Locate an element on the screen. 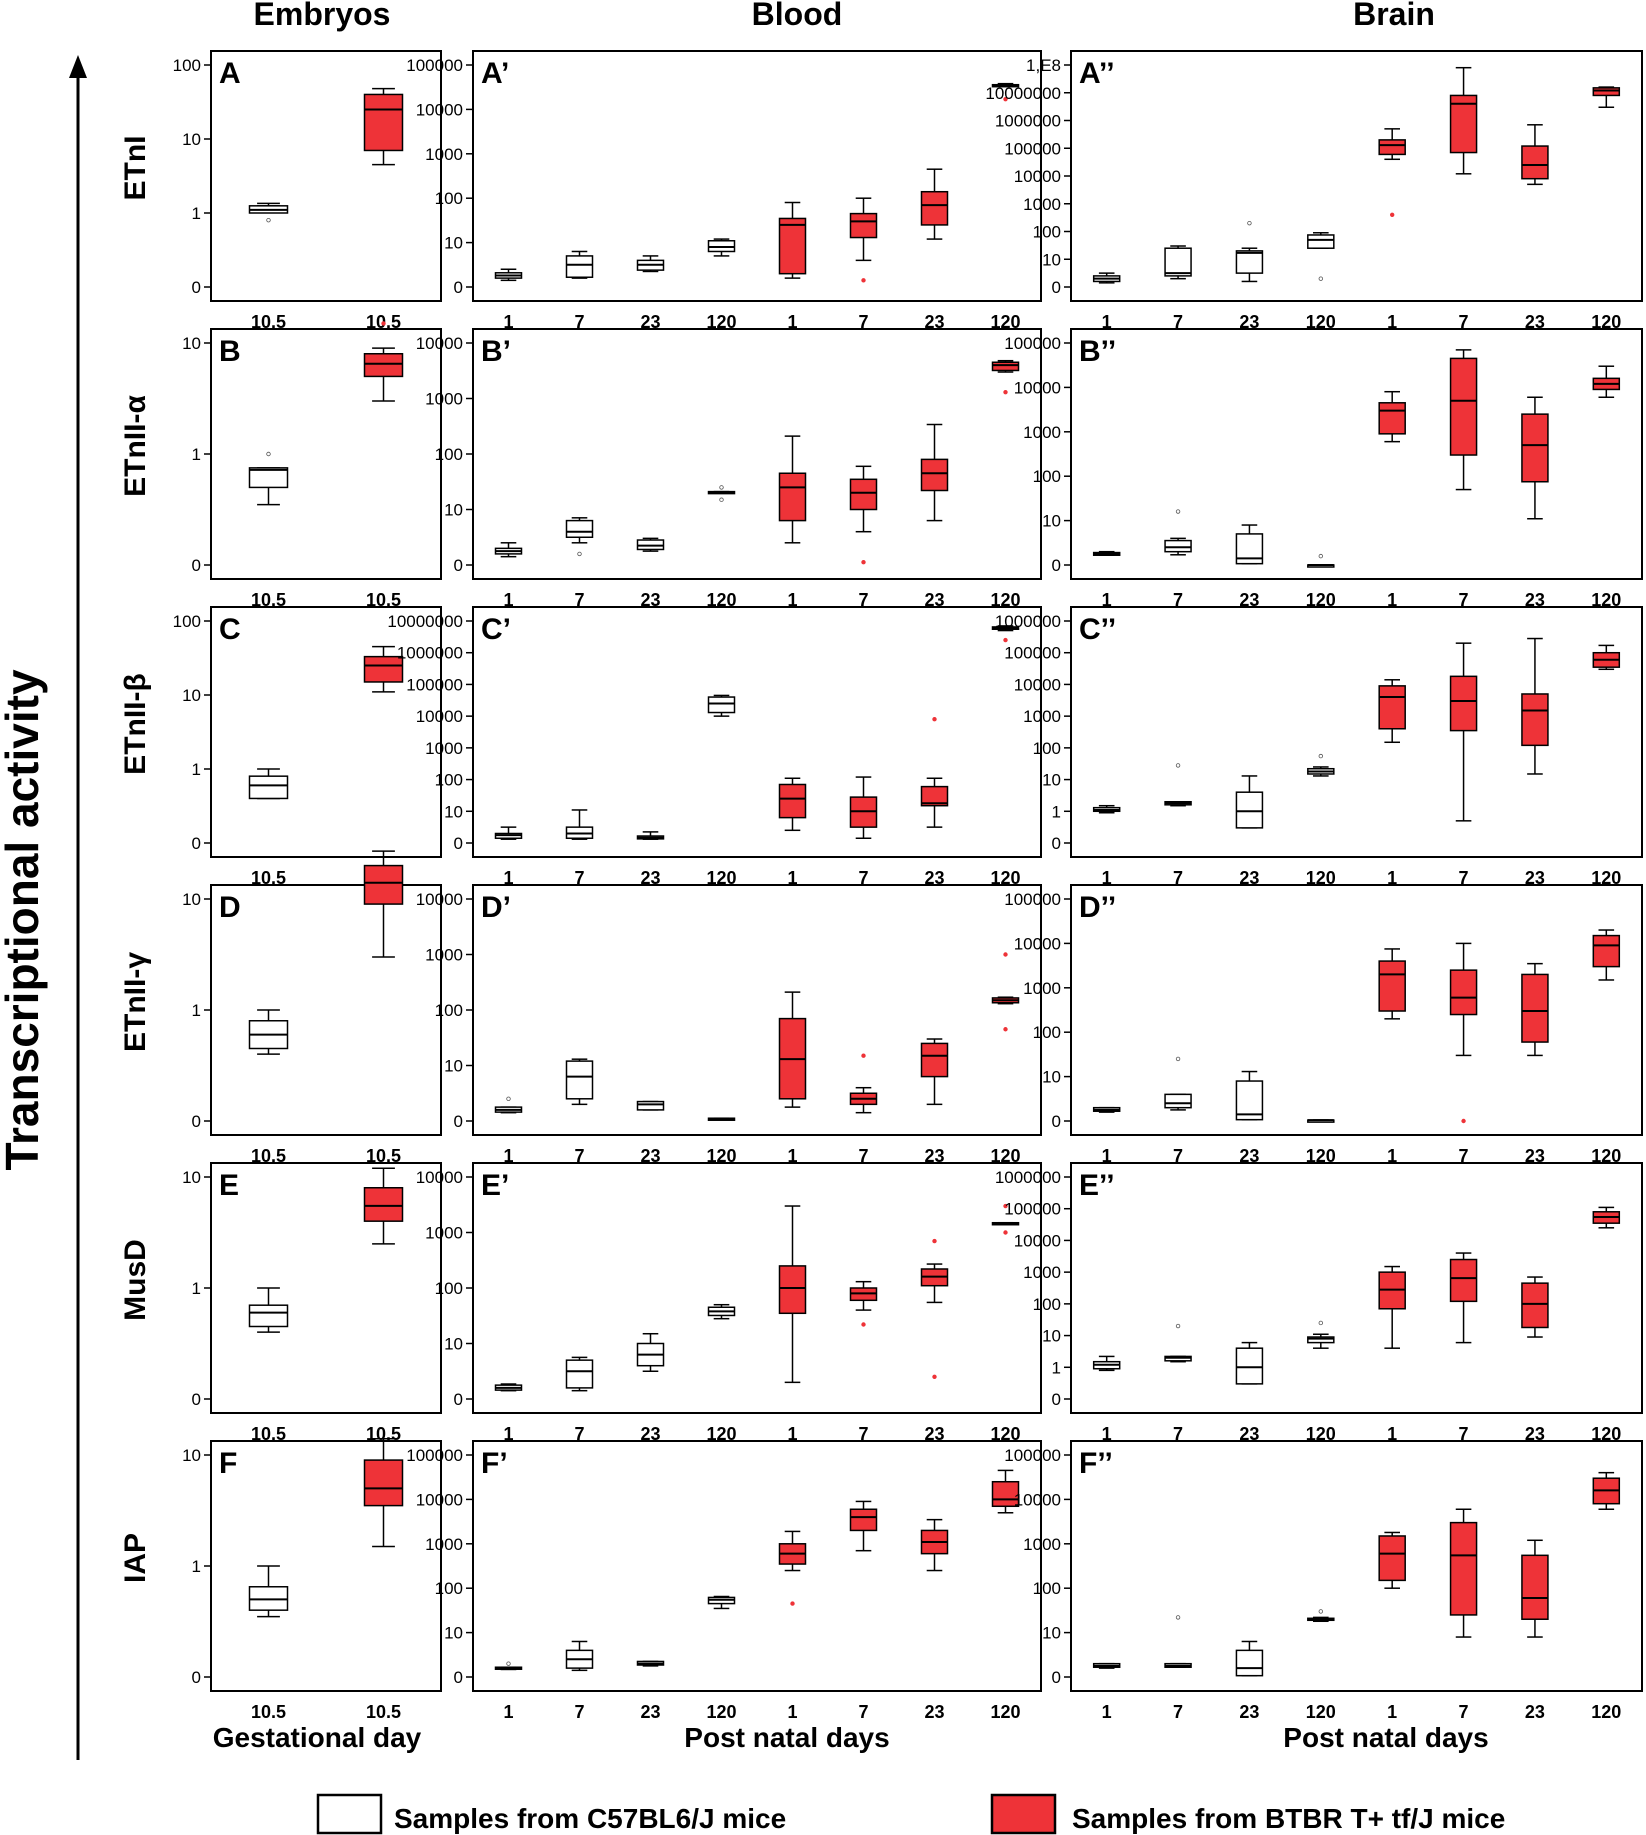 This screenshot has width=1646, height=1835. row-label-etnii-gamma: ETnII-γ is located at coordinates (135, 1002).